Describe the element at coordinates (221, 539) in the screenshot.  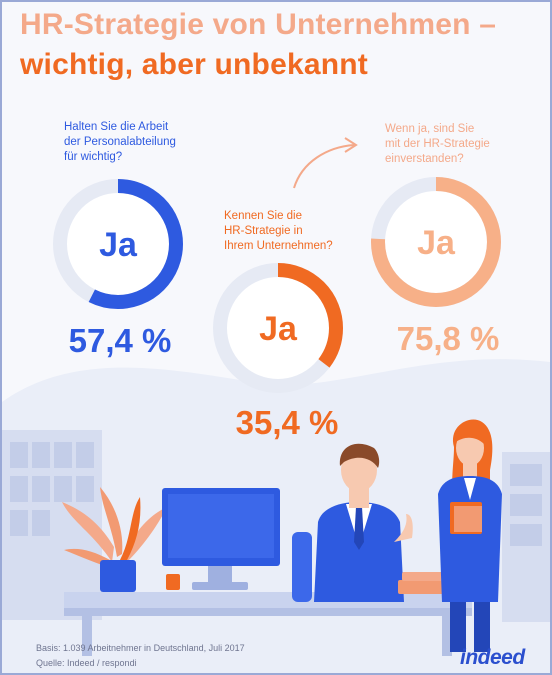
I see `monitor` at that location.